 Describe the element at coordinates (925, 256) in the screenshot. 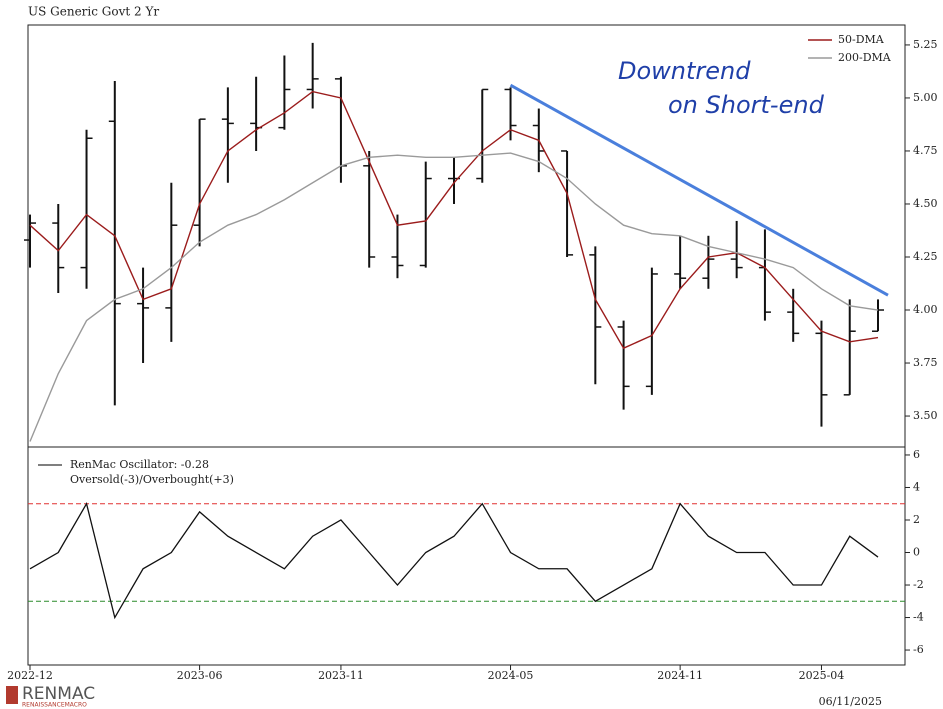

I see `y-tick-label: 4.25` at that location.